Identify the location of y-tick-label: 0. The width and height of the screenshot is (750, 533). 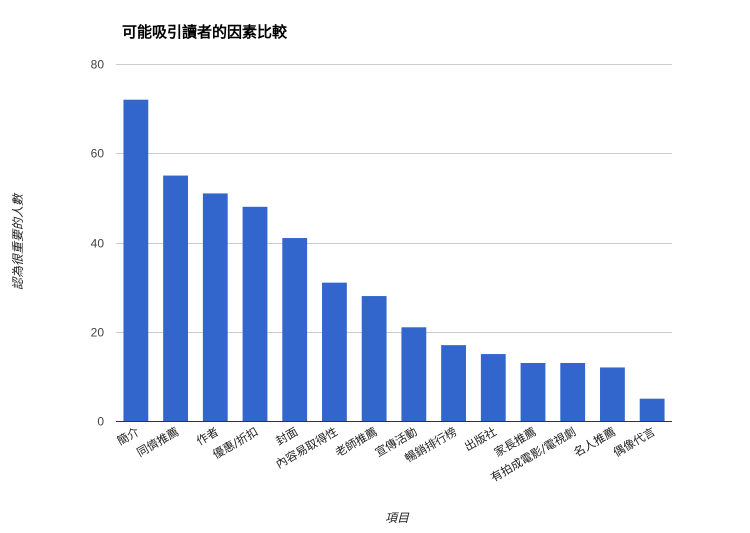
(100, 422).